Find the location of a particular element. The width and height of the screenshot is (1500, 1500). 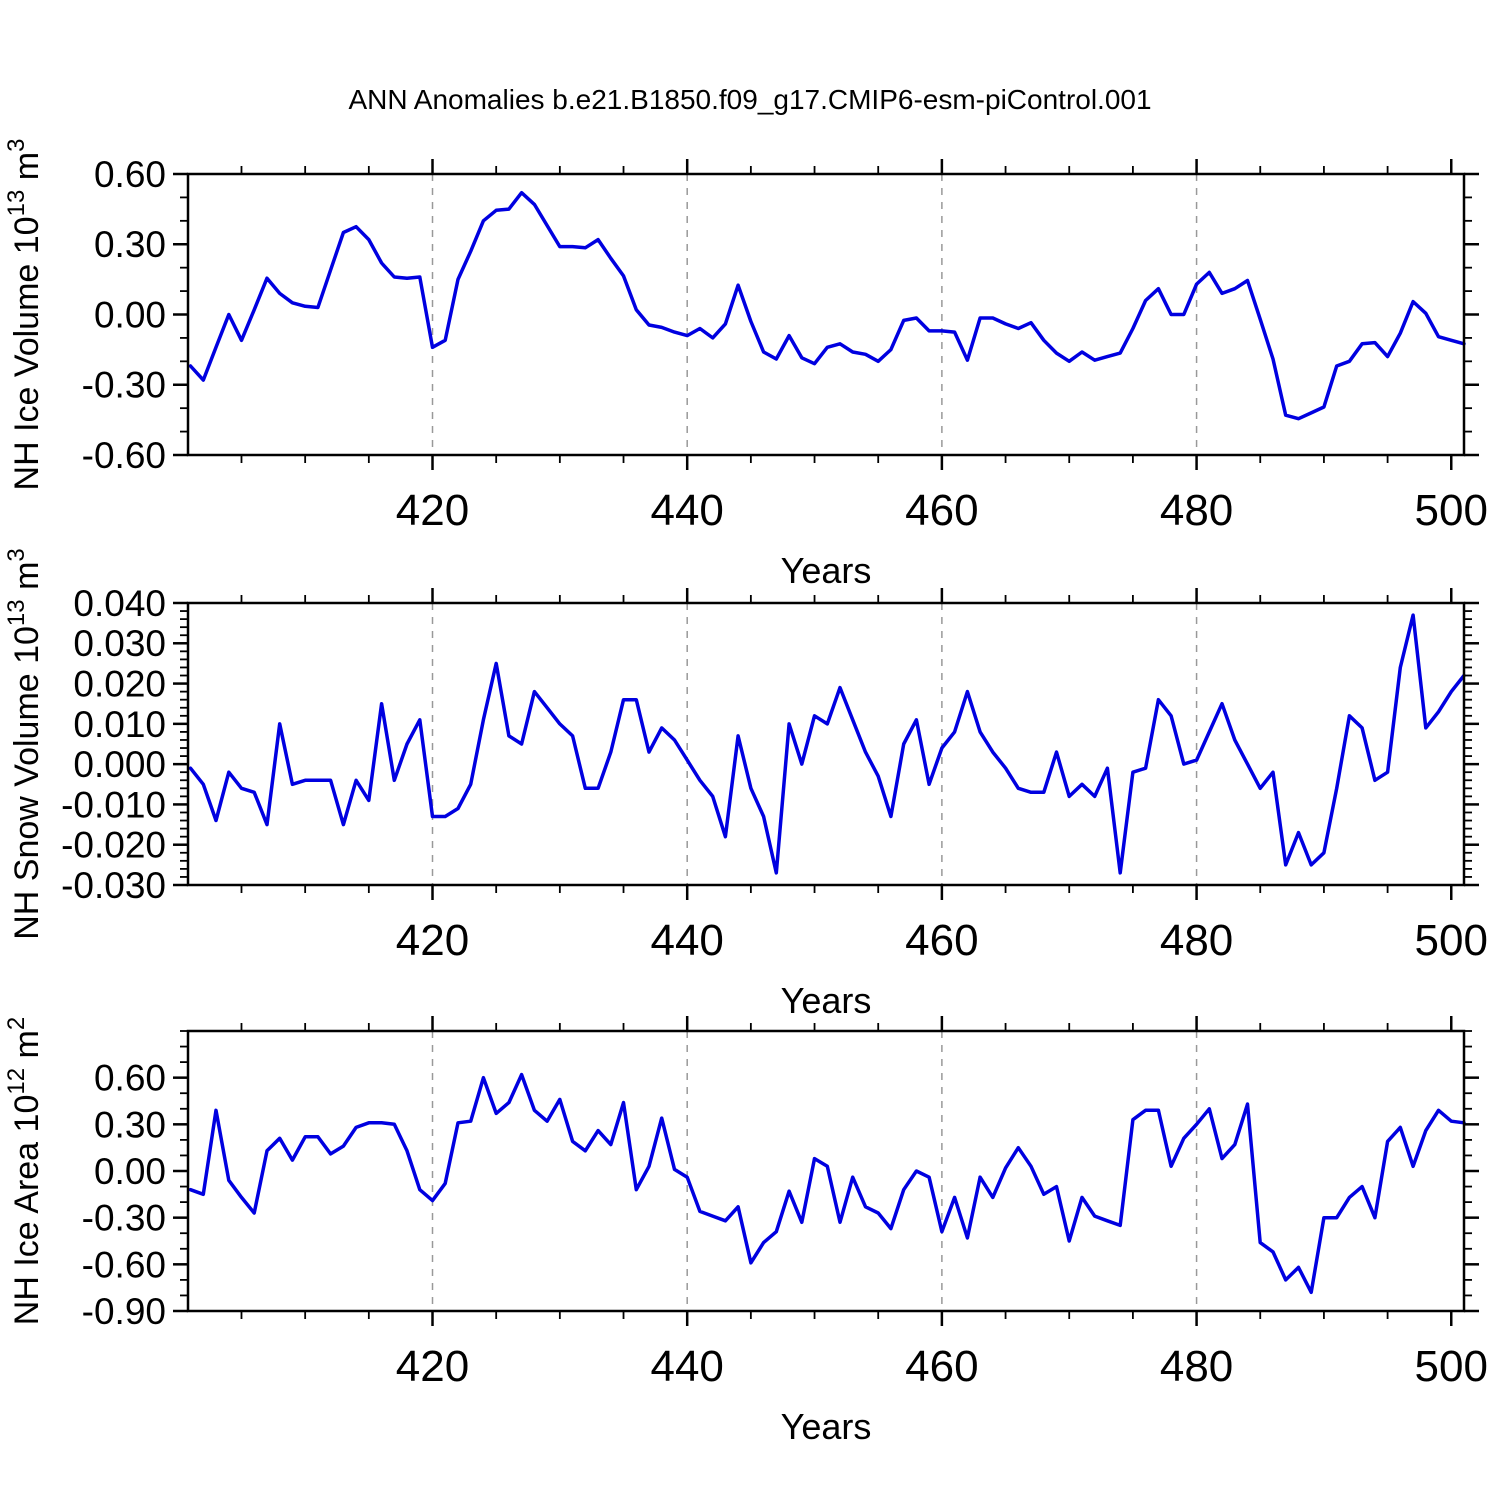

y-tick-label: -0.010 is located at coordinates (113, 804).